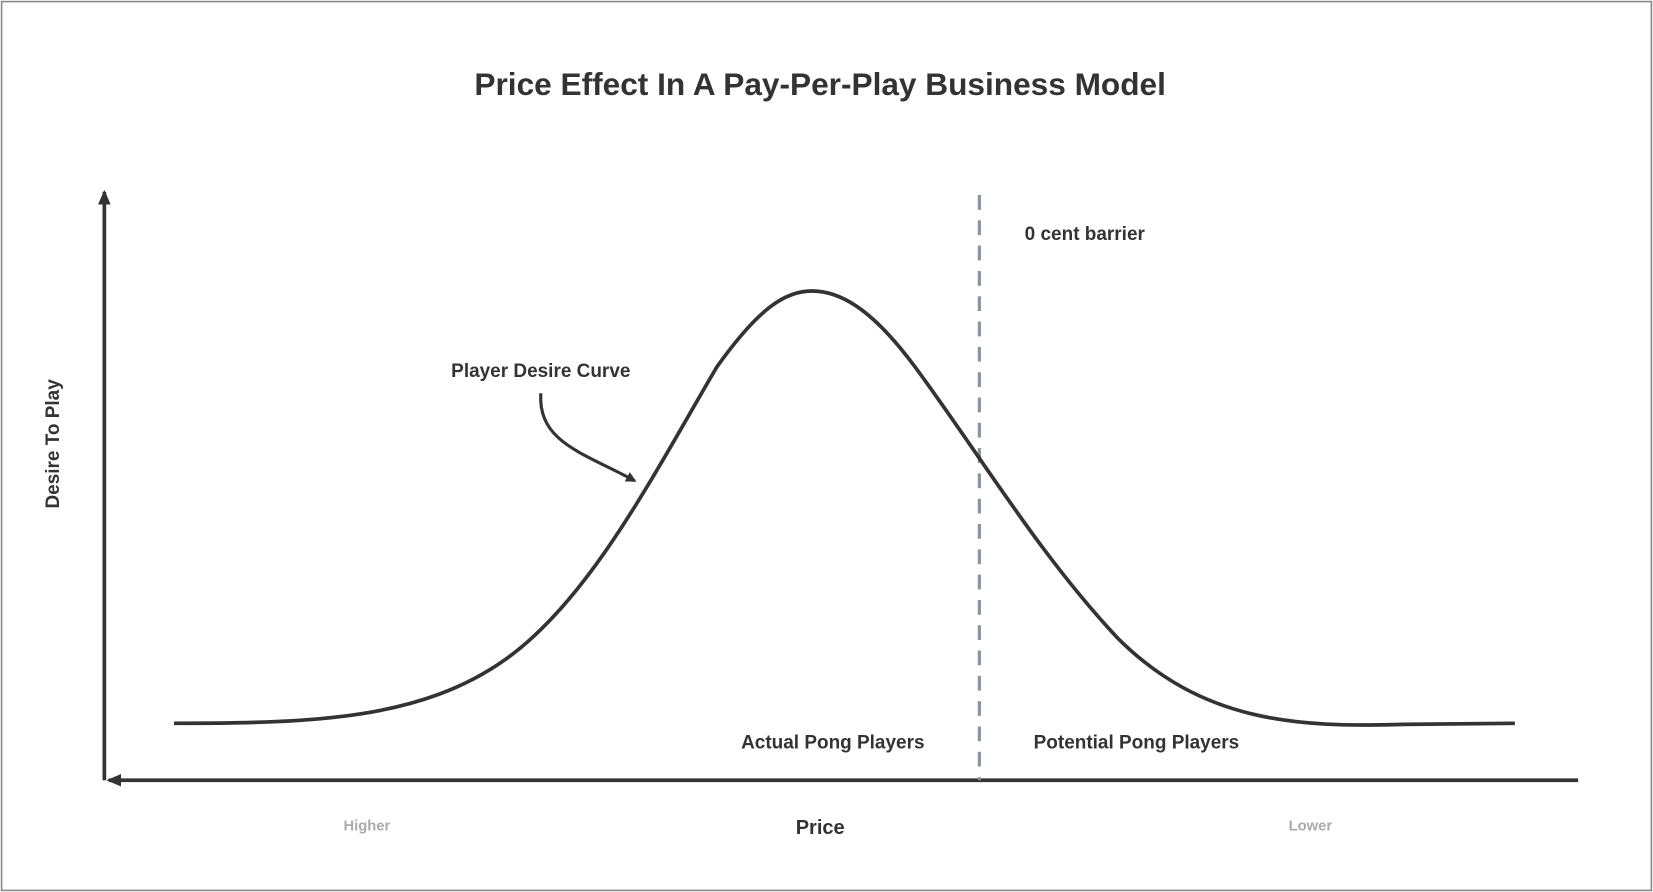 The width and height of the screenshot is (1653, 892). What do you see at coordinates (1085, 234) in the screenshot?
I see `barrier-label: 0 cent barrier` at bounding box center [1085, 234].